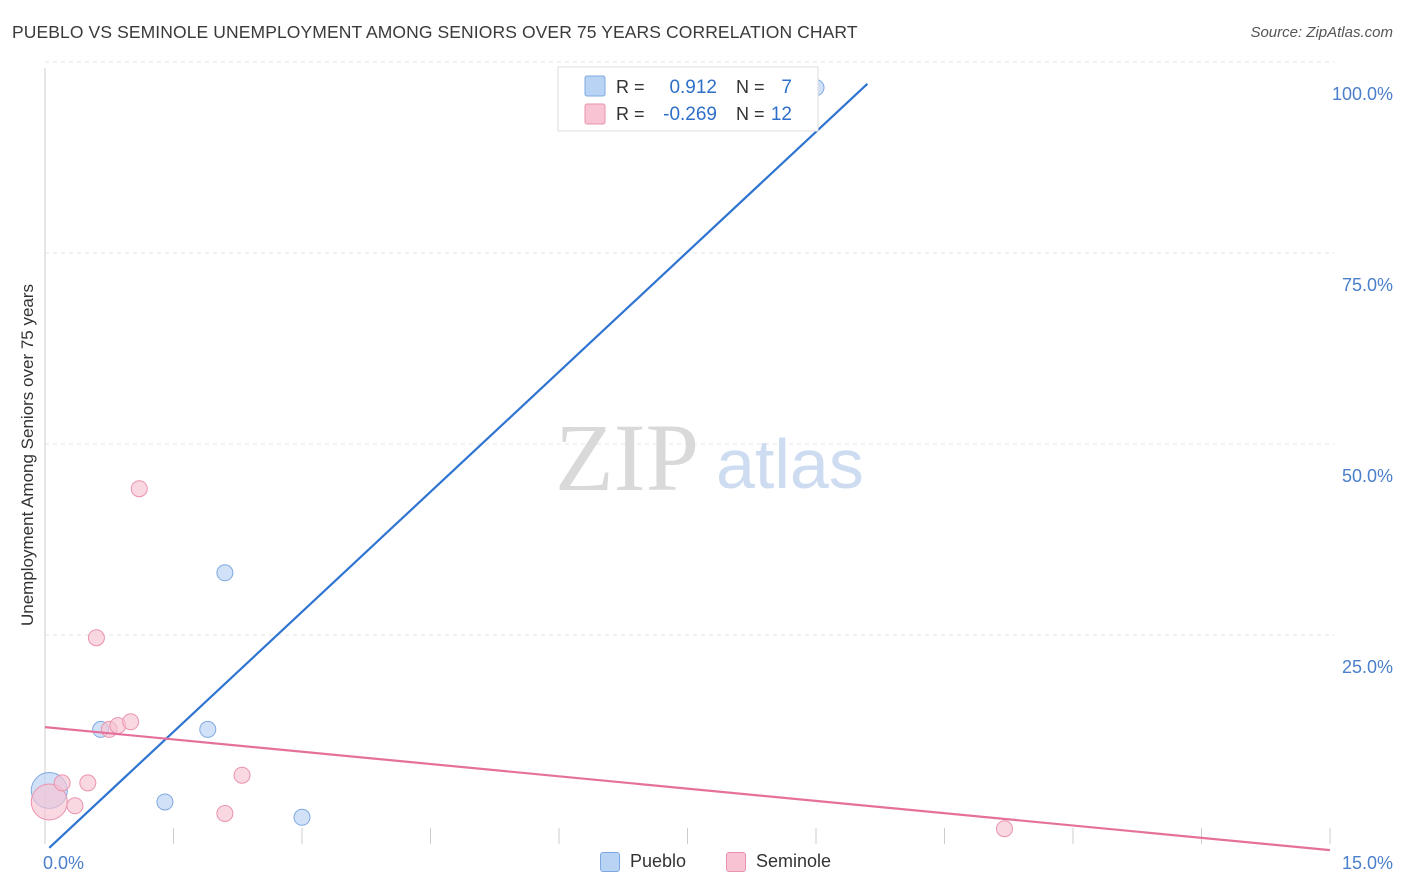  I want to click on legend-item-pueblo: Pueblo, so click(643, 861).